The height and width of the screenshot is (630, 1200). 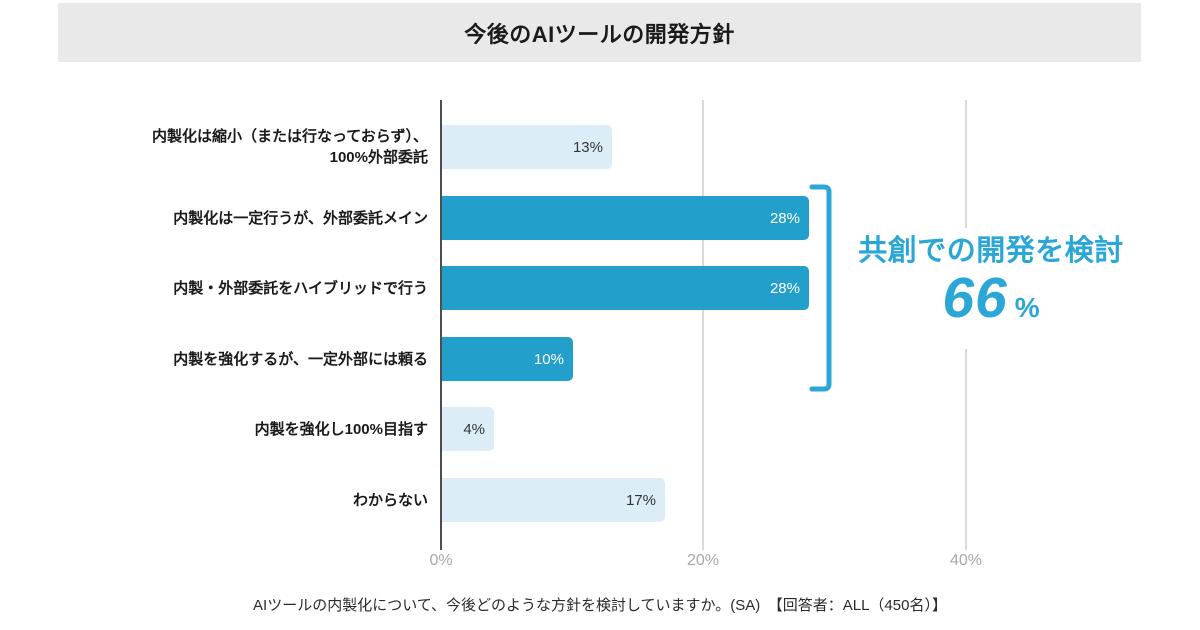 What do you see at coordinates (600, 429) in the screenshot?
I see `bar-row: 内製を強化し100%目指す 4%` at bounding box center [600, 429].